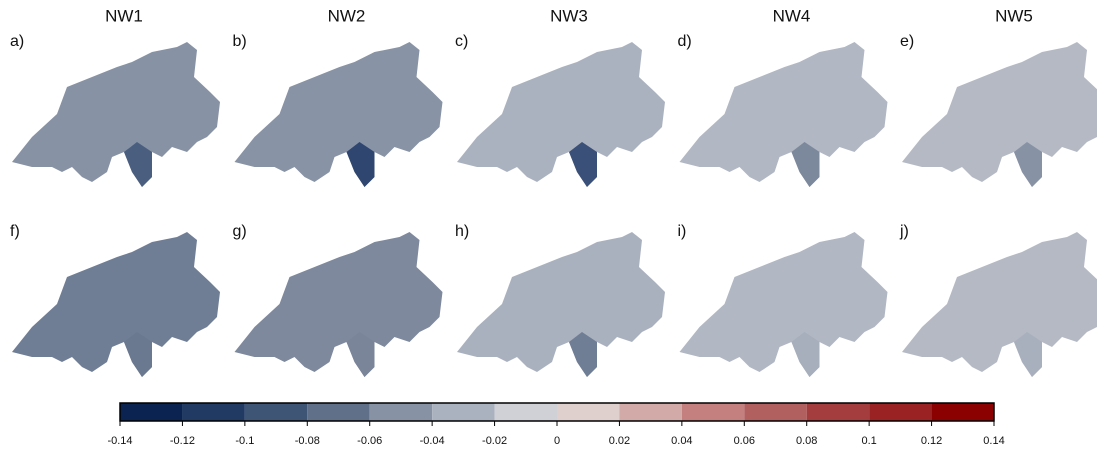 The width and height of the screenshot is (1097, 454). I want to click on colorbar-tick-label: -0.1, so click(244, 441).